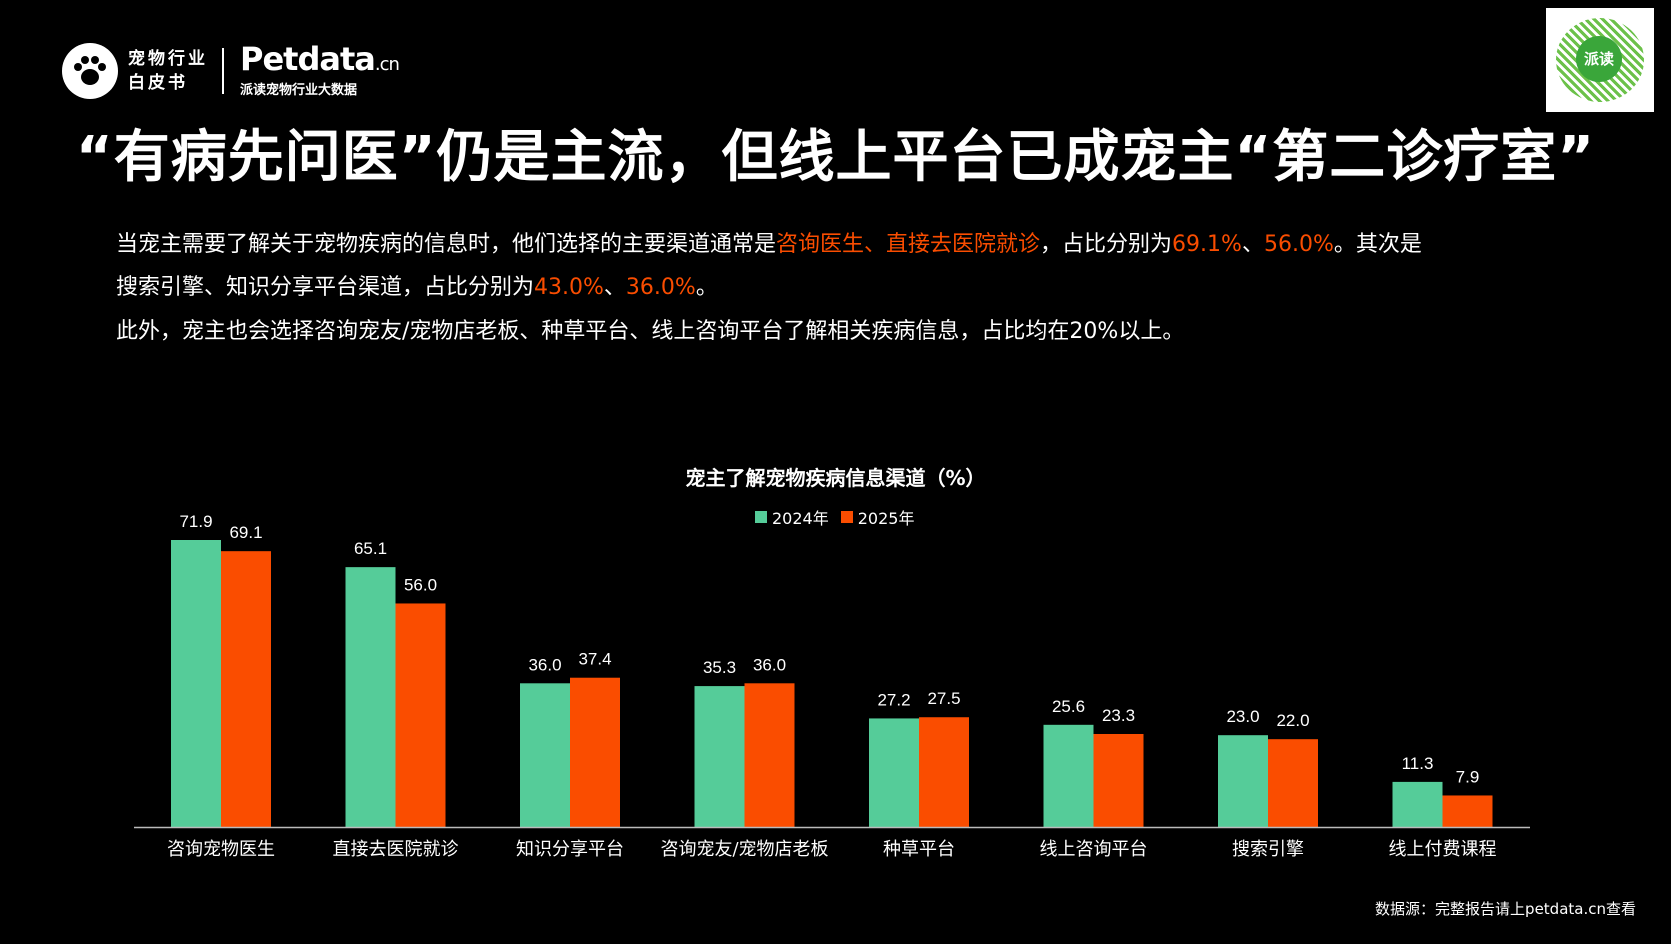 Image resolution: width=1671 pixels, height=944 pixels. What do you see at coordinates (396, 849) in the screenshot?
I see `x-tick-label-1: 直接去医院就诊` at bounding box center [396, 849].